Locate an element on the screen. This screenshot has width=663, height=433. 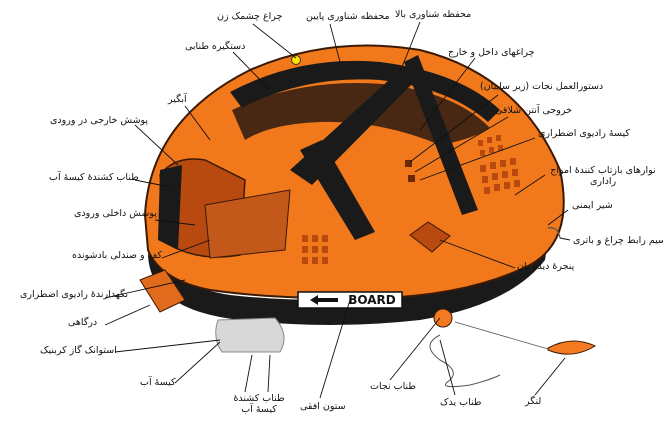
label-horizontal-pillar: ستون افقی is located at coordinates (323, 406).